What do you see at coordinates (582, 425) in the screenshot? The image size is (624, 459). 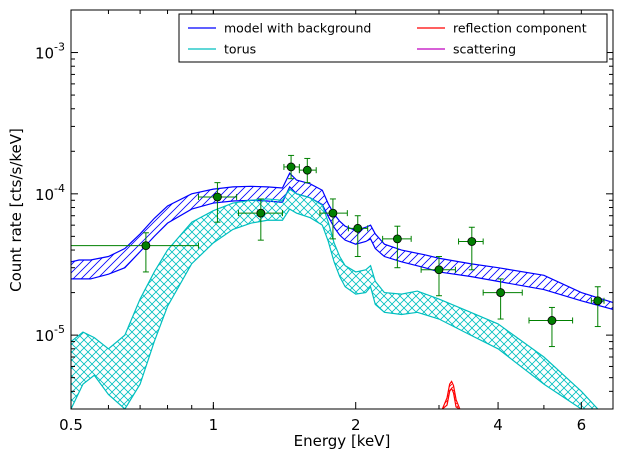 I see `x-tick-label: 6` at bounding box center [582, 425].